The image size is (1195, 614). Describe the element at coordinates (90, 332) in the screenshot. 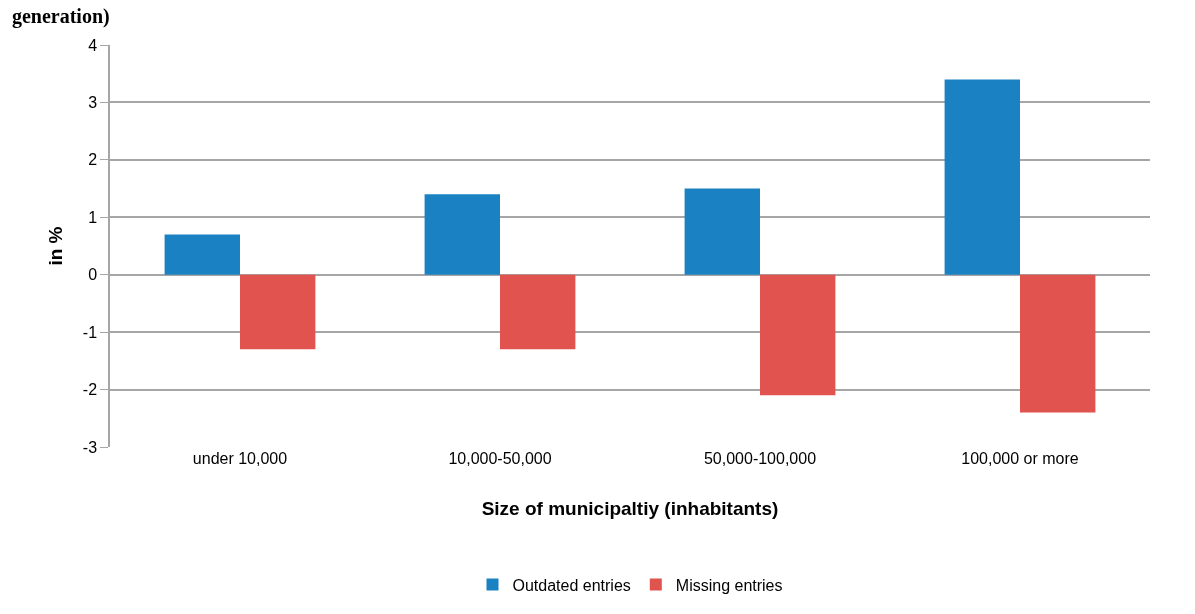

I see `y-tick-label: -1` at that location.